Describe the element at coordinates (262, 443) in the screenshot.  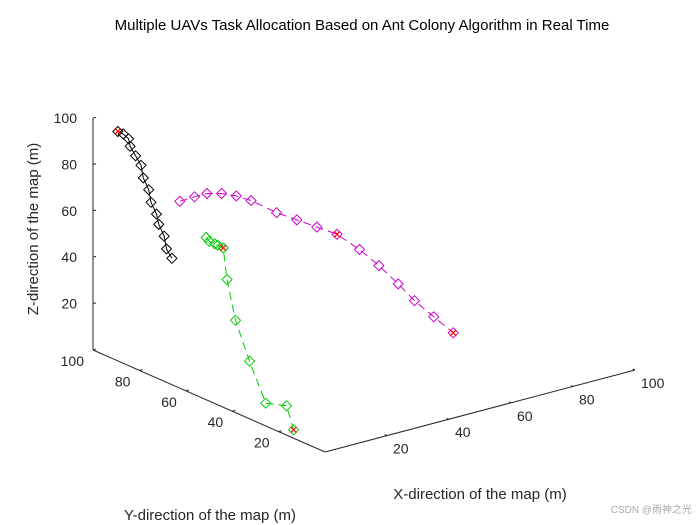
I see `y-tick-label: 20` at that location.